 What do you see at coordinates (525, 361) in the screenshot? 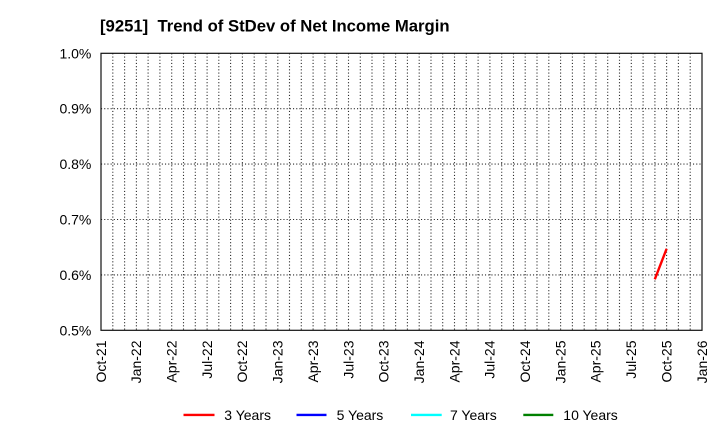
I see `svg-text: Oct-24` at bounding box center [525, 361].